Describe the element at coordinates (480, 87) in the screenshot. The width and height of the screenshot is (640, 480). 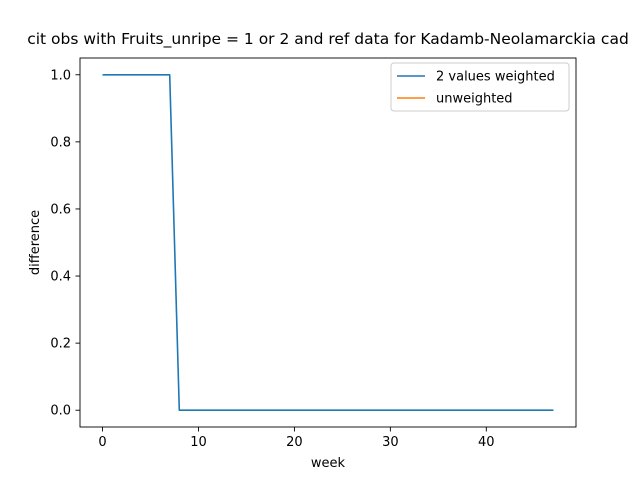
I see `legend-box` at that location.